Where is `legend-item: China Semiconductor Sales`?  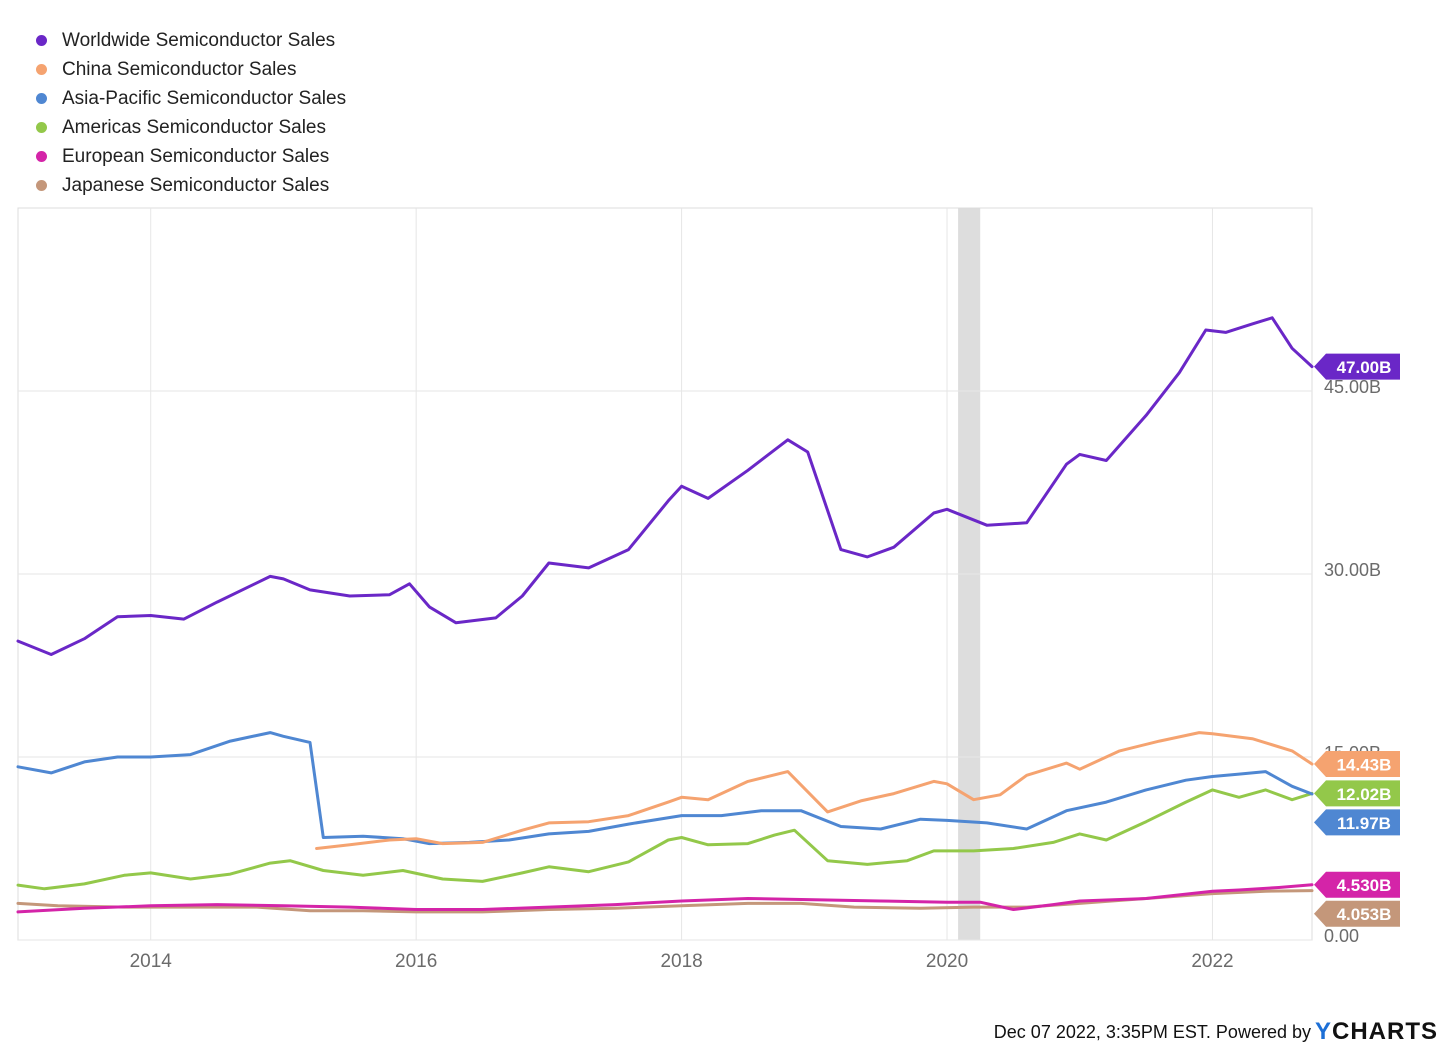 legend-item: China Semiconductor Sales is located at coordinates (191, 69).